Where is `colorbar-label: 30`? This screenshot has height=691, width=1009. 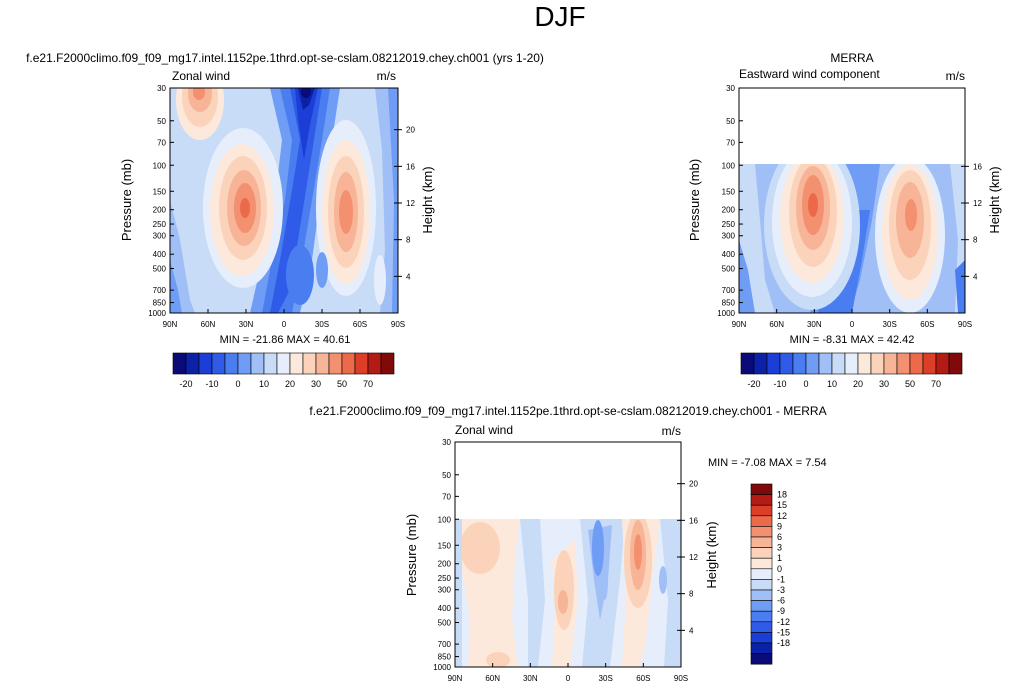
colorbar-label: 30 is located at coordinates (884, 384).